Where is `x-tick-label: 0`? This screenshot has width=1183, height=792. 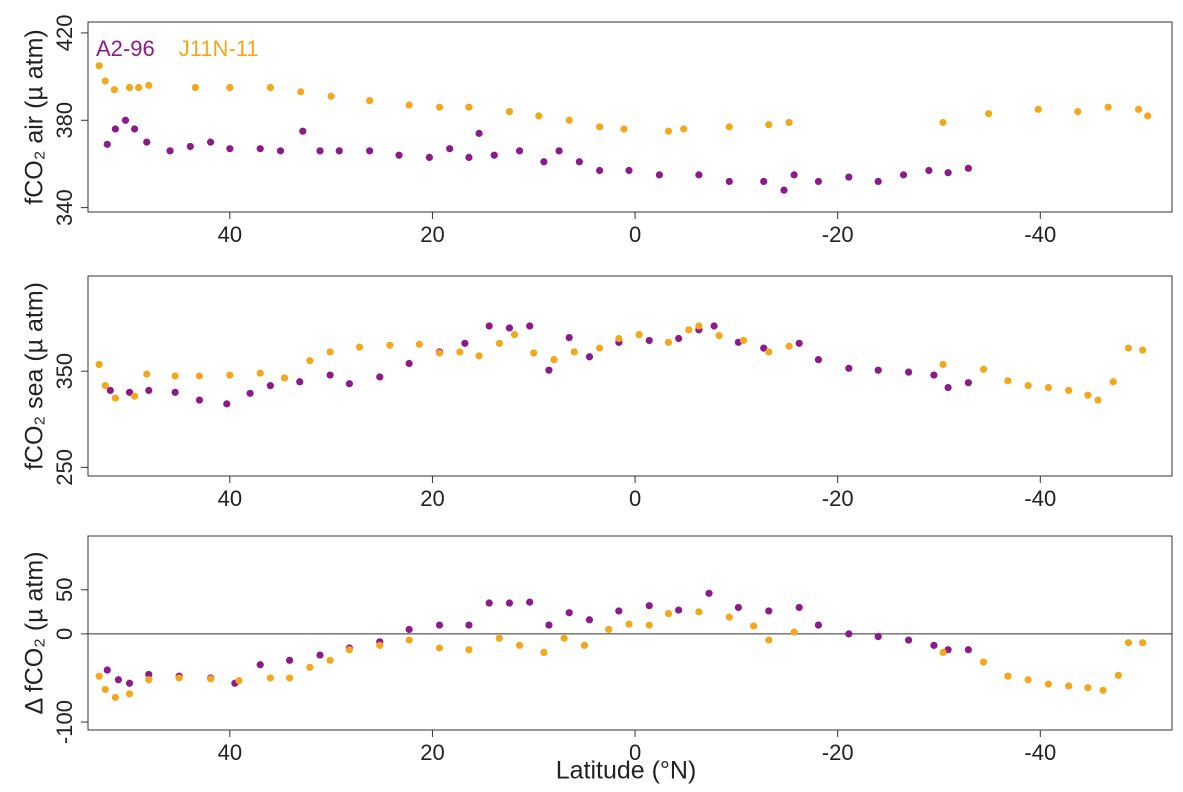
x-tick-label: 0 is located at coordinates (635, 752).